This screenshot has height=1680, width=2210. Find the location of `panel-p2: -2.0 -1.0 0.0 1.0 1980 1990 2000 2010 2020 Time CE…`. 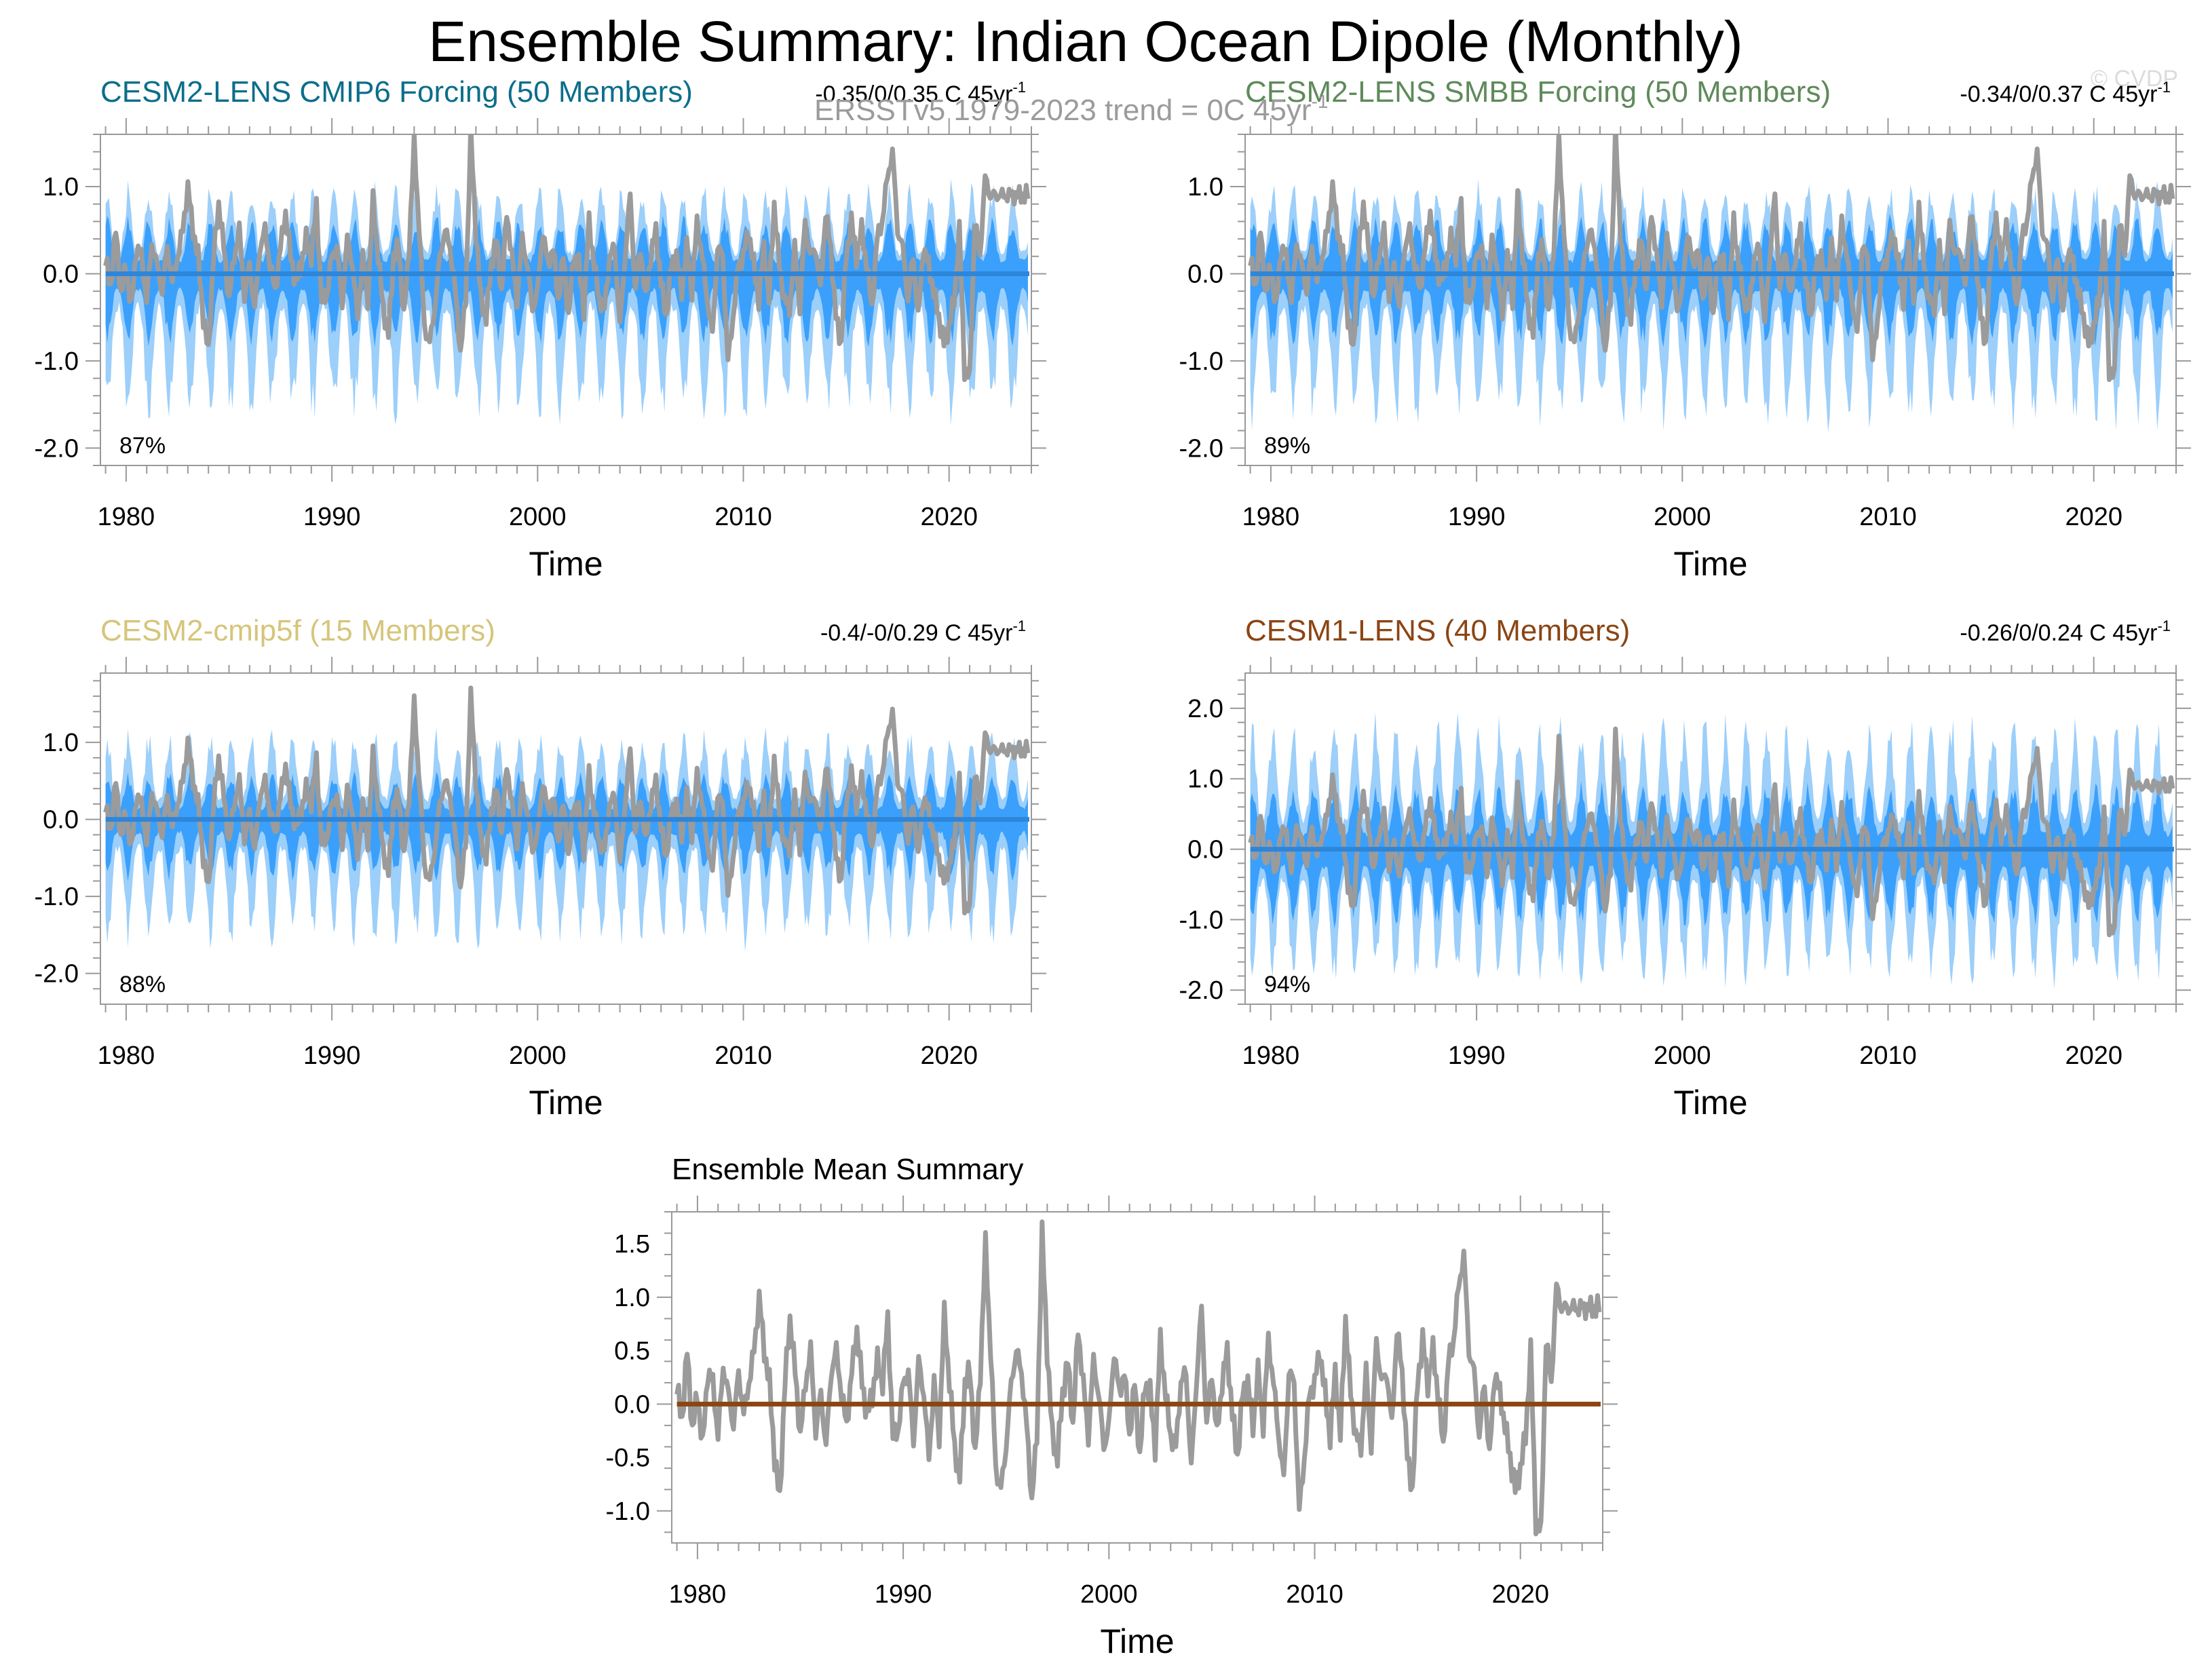

panel-p2: -2.0 -1.0 0.0 1.0 1980 1990 2000 2010 2020 Time CE… is located at coordinates (1685, 329).